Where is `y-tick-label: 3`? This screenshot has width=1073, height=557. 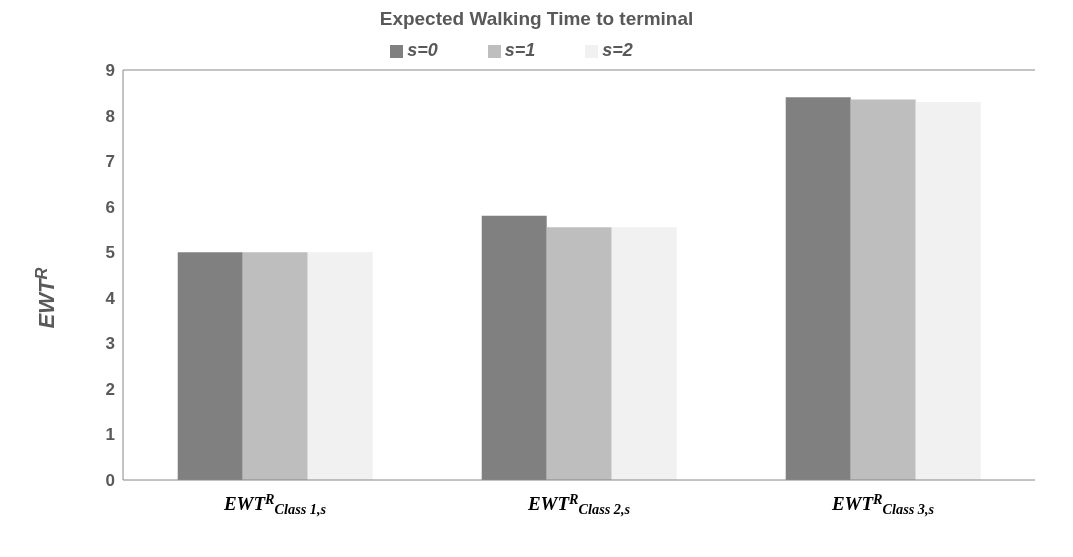
y-tick-label: 3 is located at coordinates (110, 344).